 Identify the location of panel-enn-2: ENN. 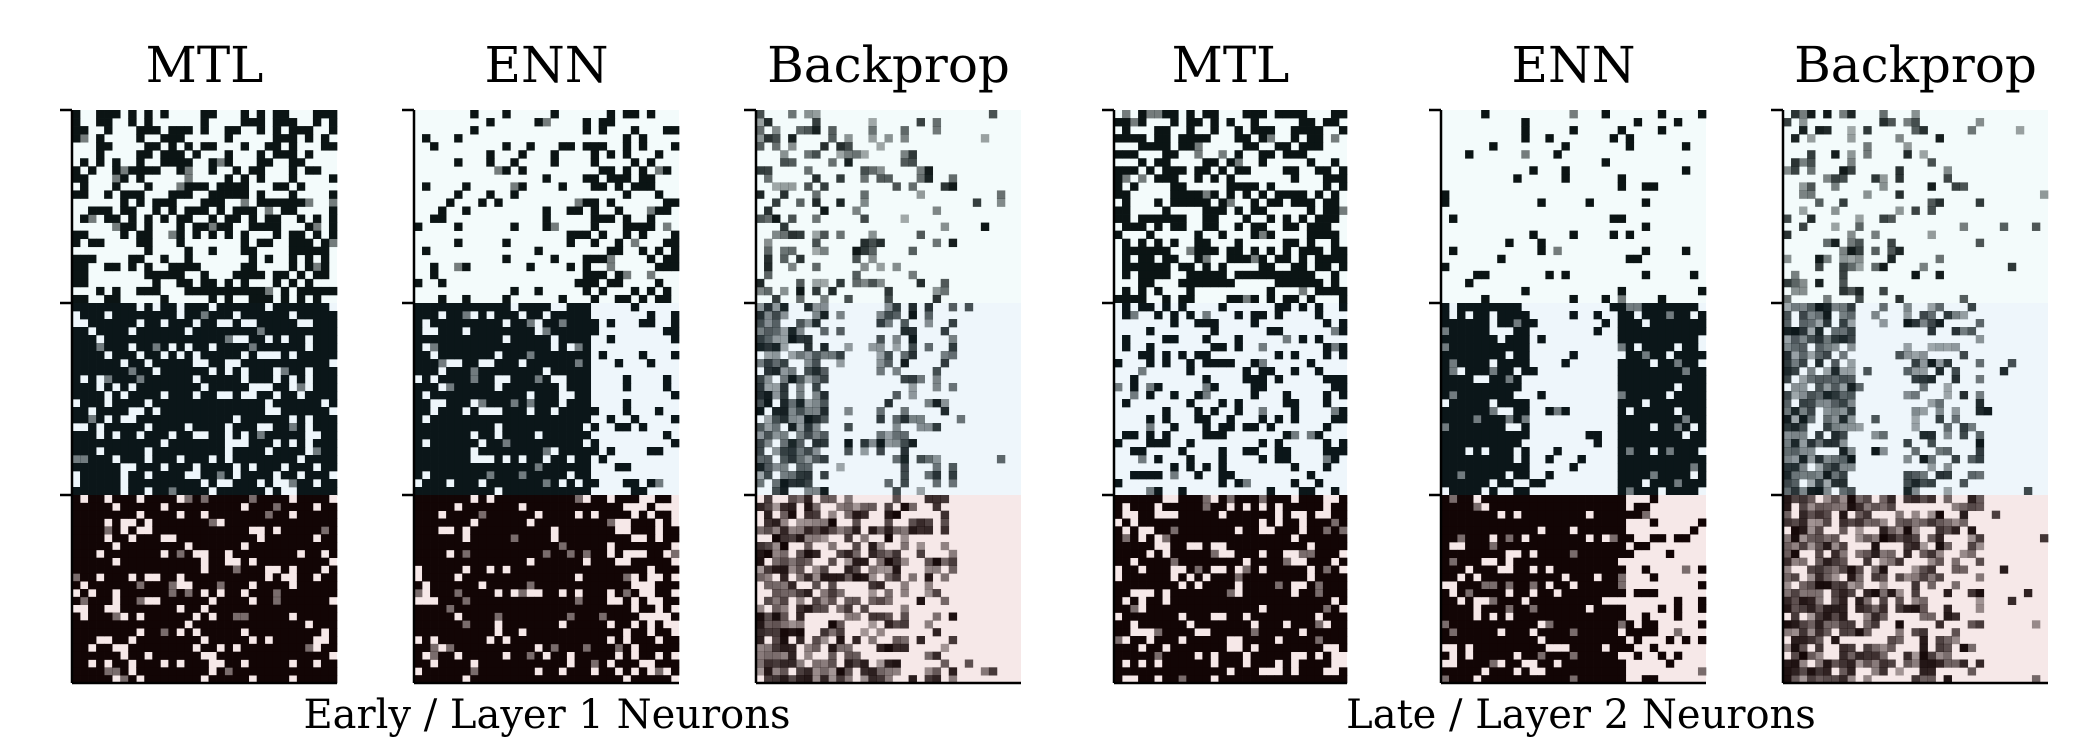
(540, 359).